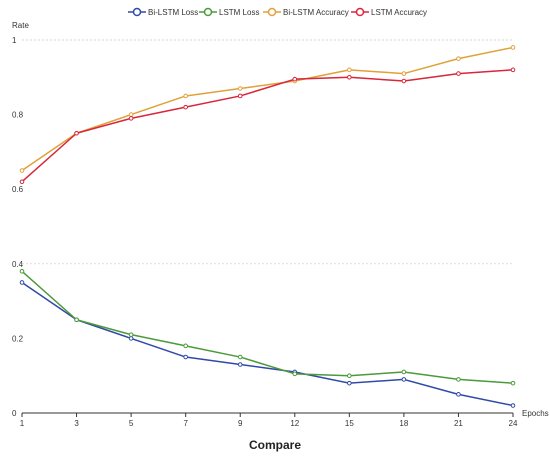 The height and width of the screenshot is (456, 550). What do you see at coordinates (173, 12) in the screenshot?
I see `legend-label: Bi-LSTM Loss` at bounding box center [173, 12].